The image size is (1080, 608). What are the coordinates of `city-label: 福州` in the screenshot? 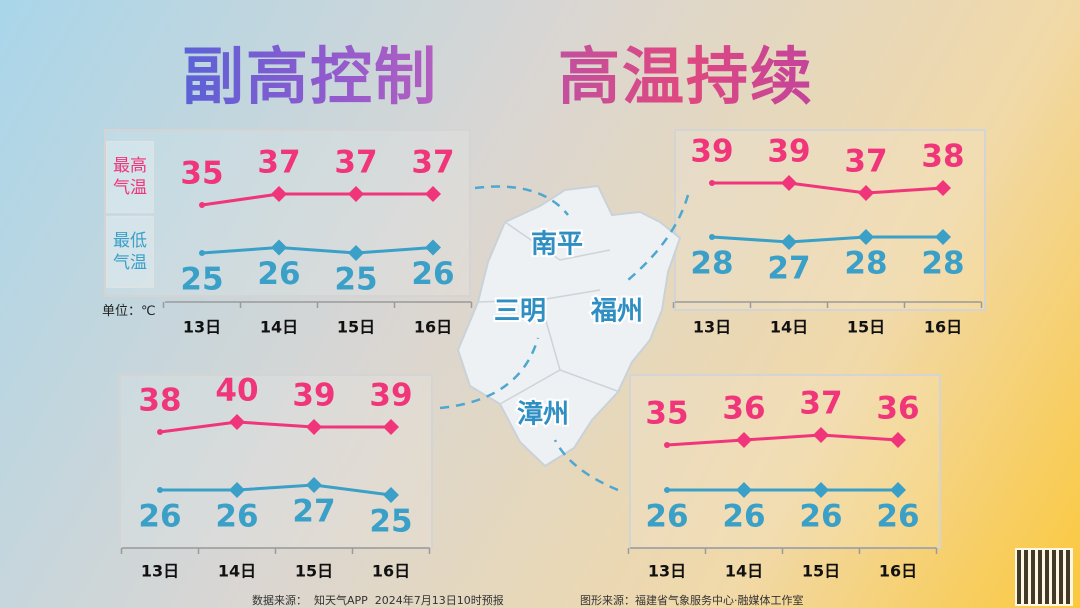 It's located at (616, 312).